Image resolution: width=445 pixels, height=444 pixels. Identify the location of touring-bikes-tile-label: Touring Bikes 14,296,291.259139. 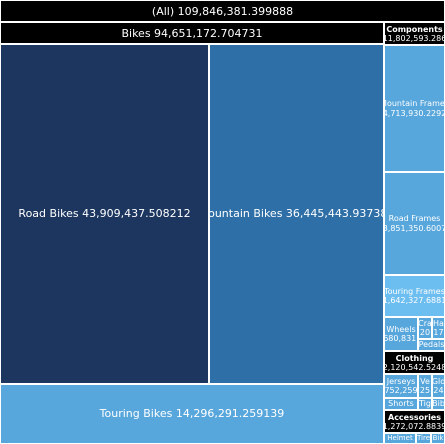
(192, 413).